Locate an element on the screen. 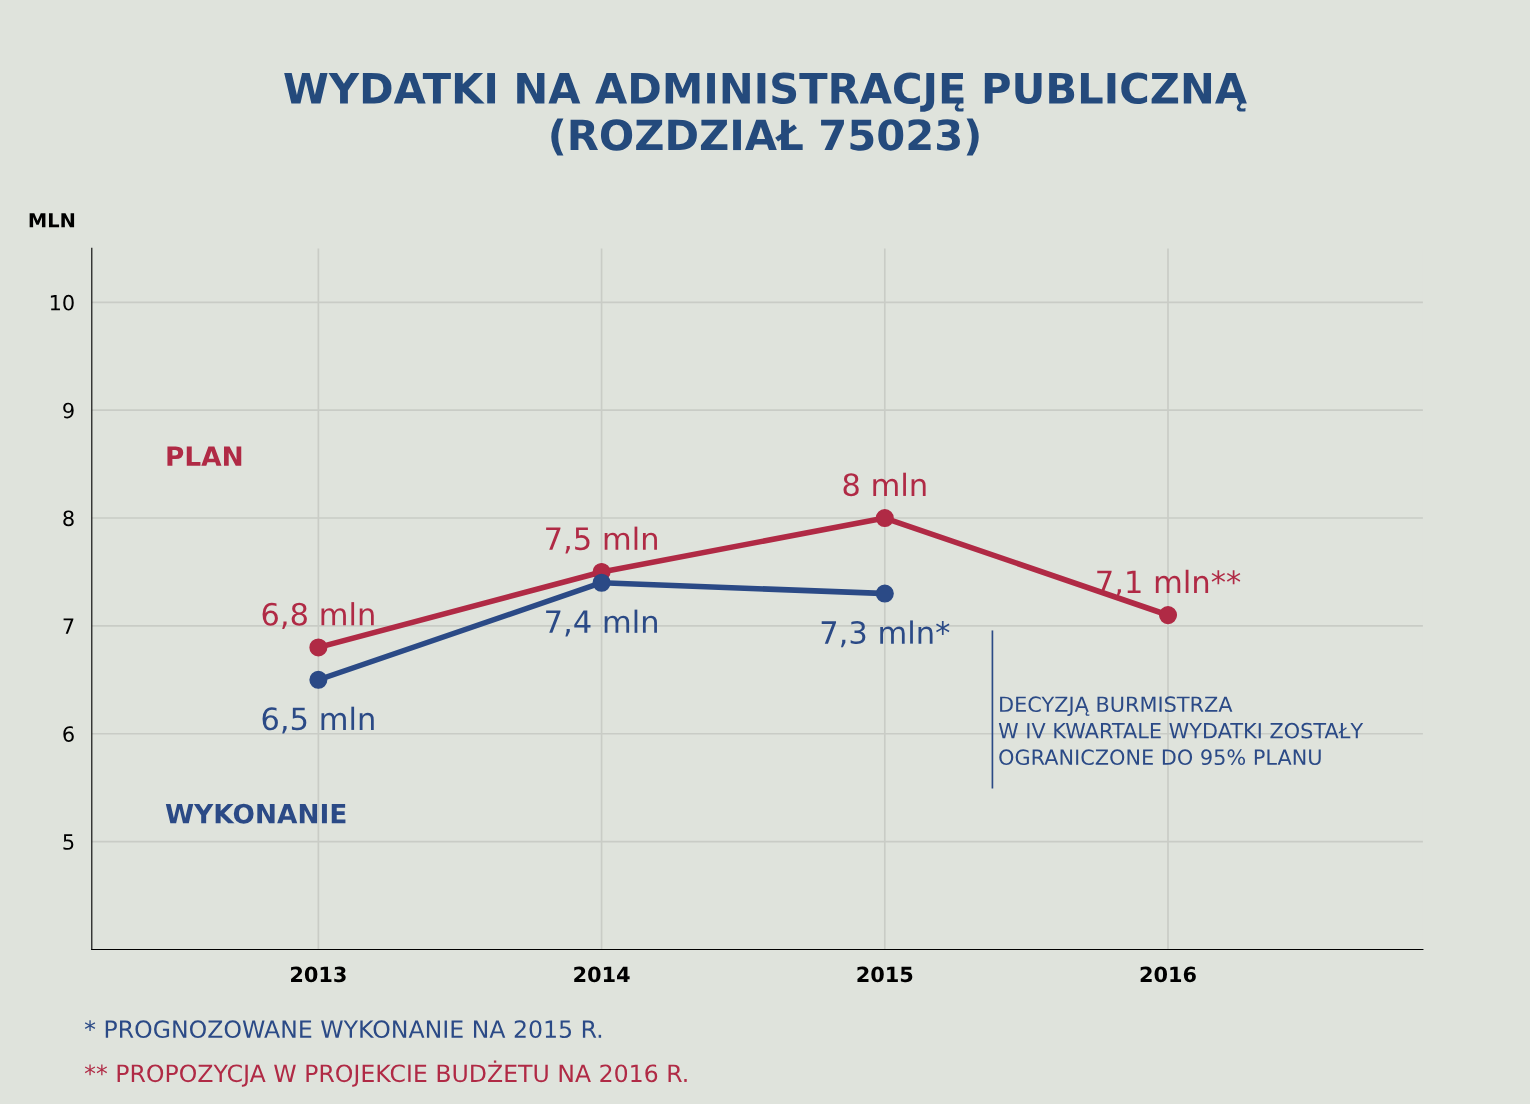  x-tick-label: 2014 is located at coordinates (602, 974).